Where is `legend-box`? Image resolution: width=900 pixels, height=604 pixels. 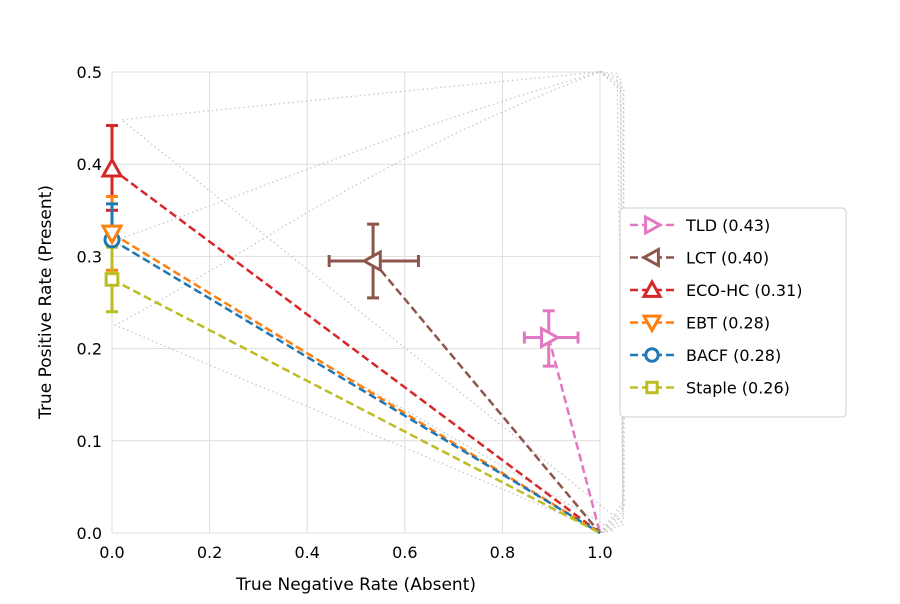
legend-box is located at coordinates (733, 312).